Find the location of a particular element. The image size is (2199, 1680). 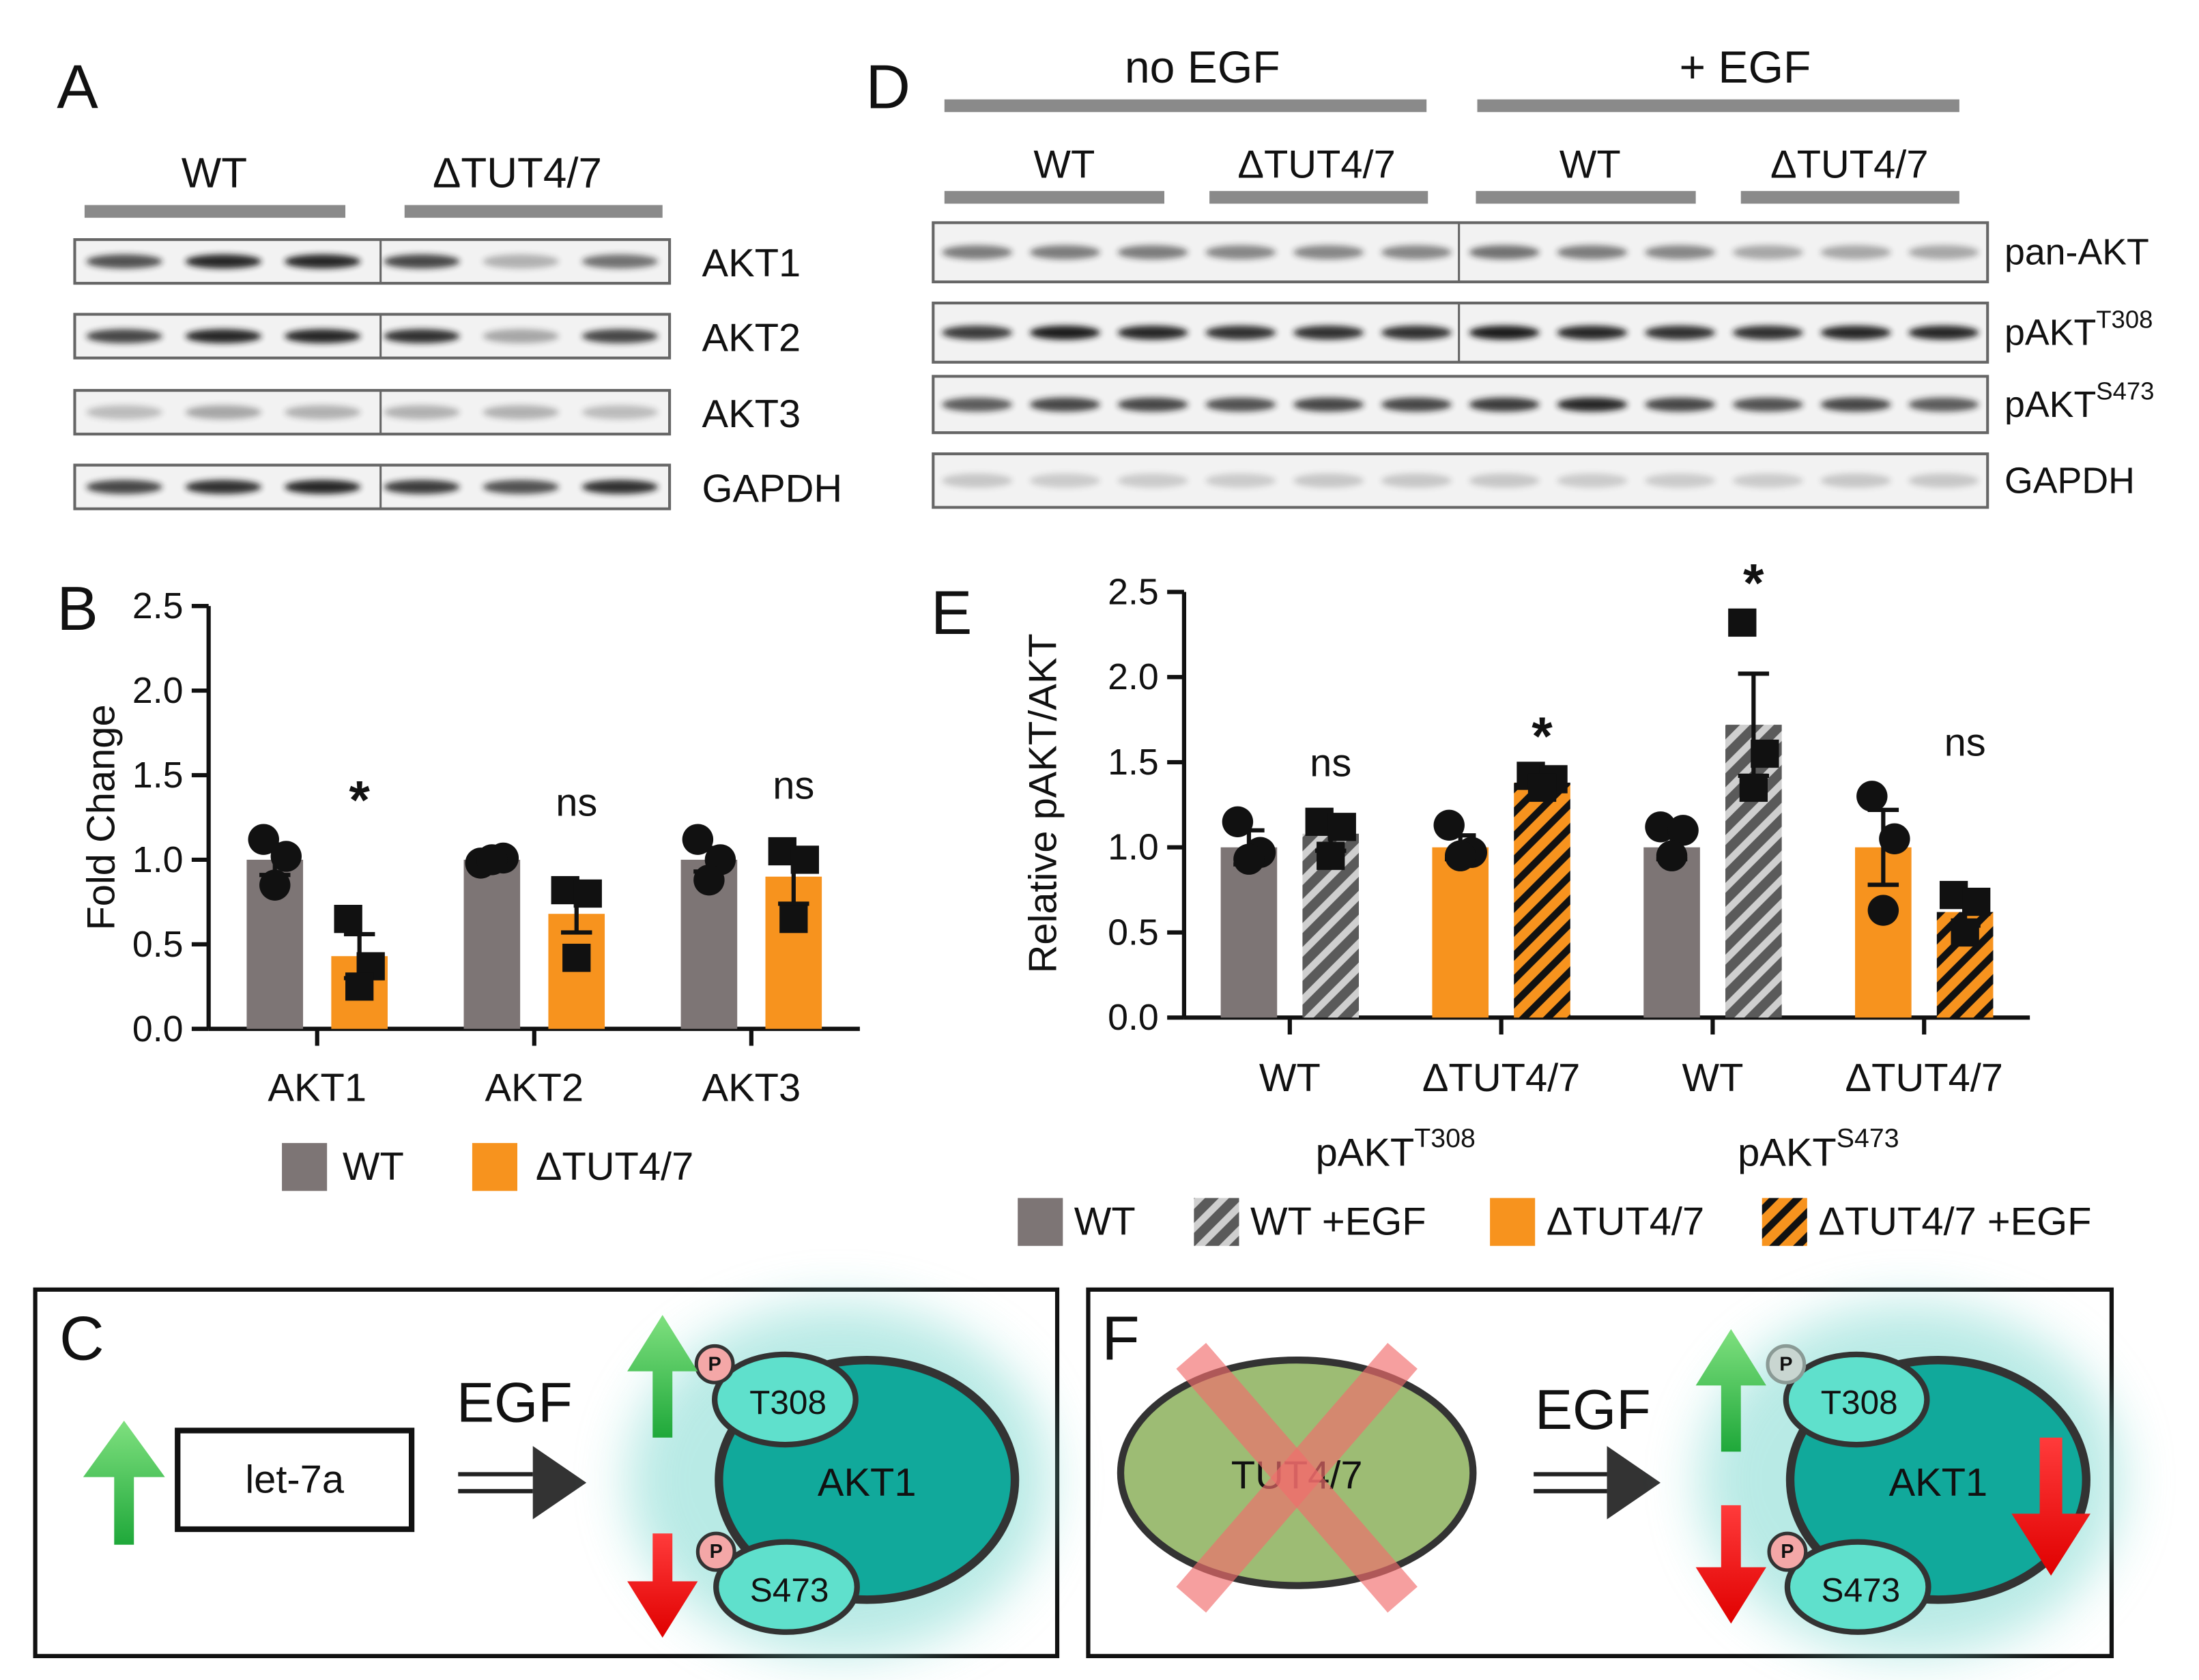

site-label: T308 is located at coordinates (1859, 1402).